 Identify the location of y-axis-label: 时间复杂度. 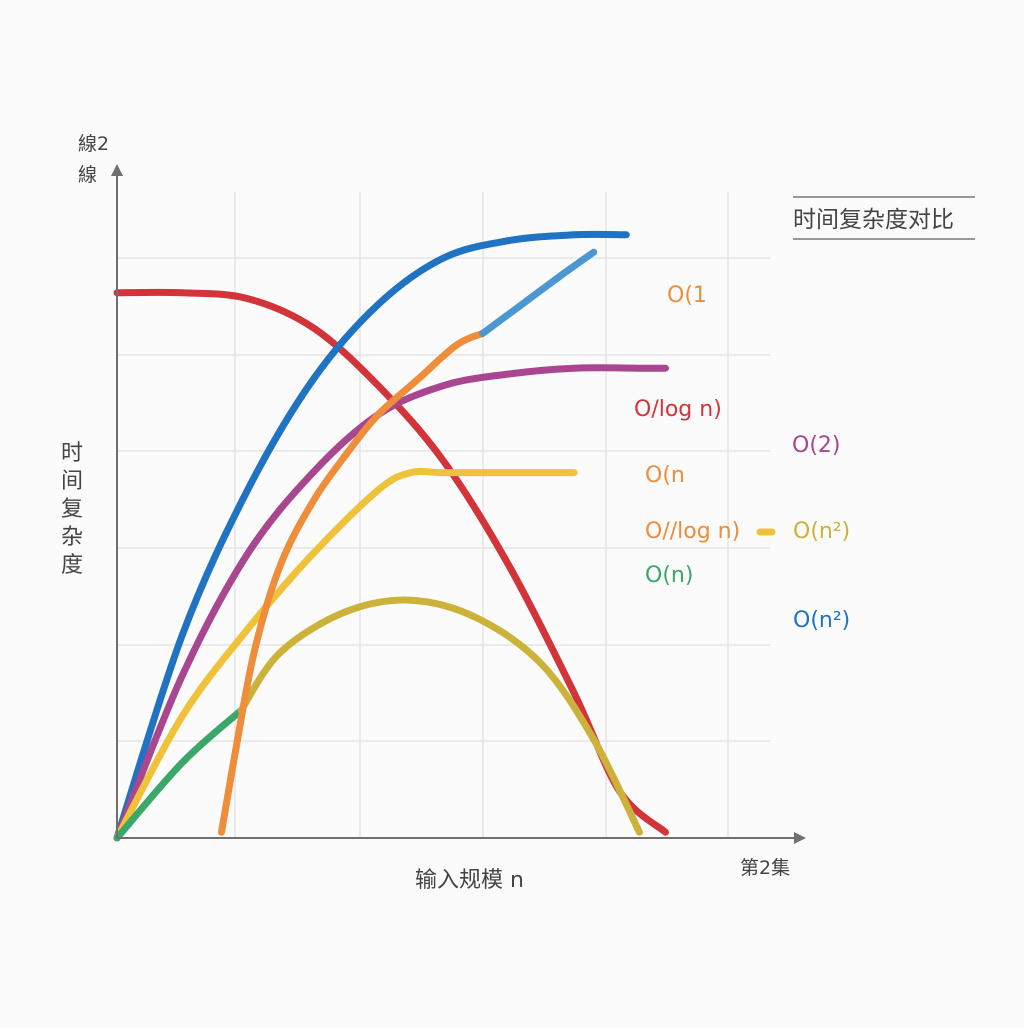
(72, 509).